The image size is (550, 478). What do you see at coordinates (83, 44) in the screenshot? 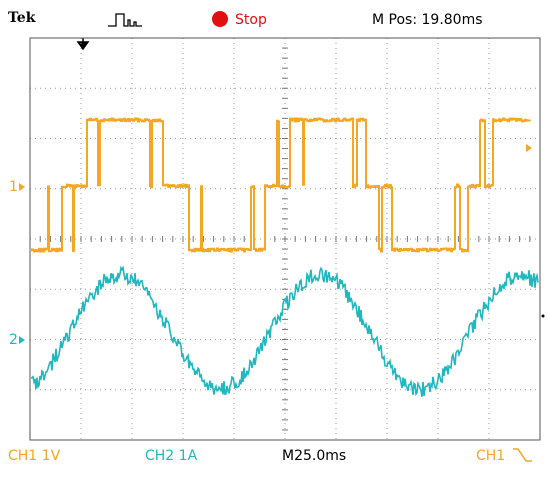
I see `trigger-position-marker` at bounding box center [83, 44].